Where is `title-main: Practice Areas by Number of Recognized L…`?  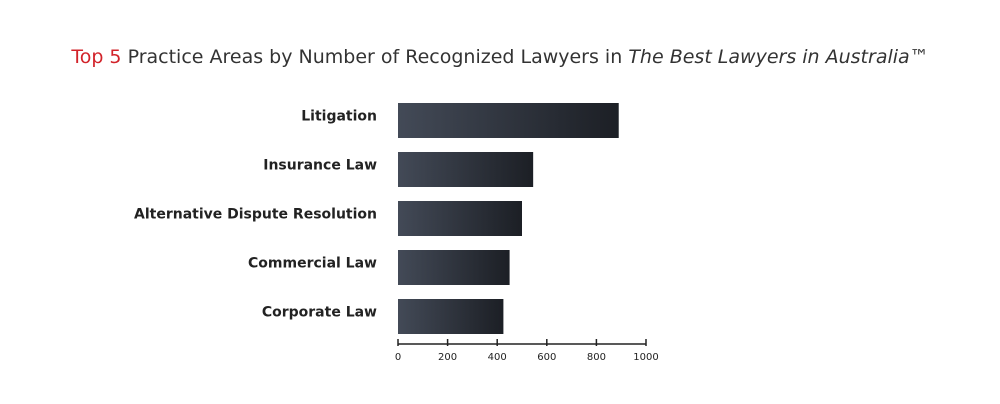 title-main: Practice Areas by Number of Recognized L… is located at coordinates (375, 57).